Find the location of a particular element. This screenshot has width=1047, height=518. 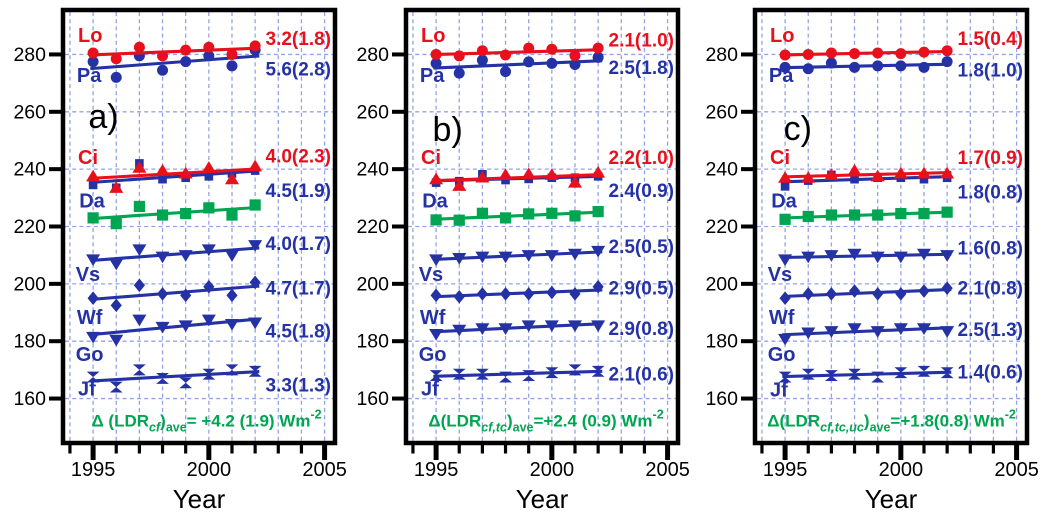

marker-Da-1995 is located at coordinates (785, 186).